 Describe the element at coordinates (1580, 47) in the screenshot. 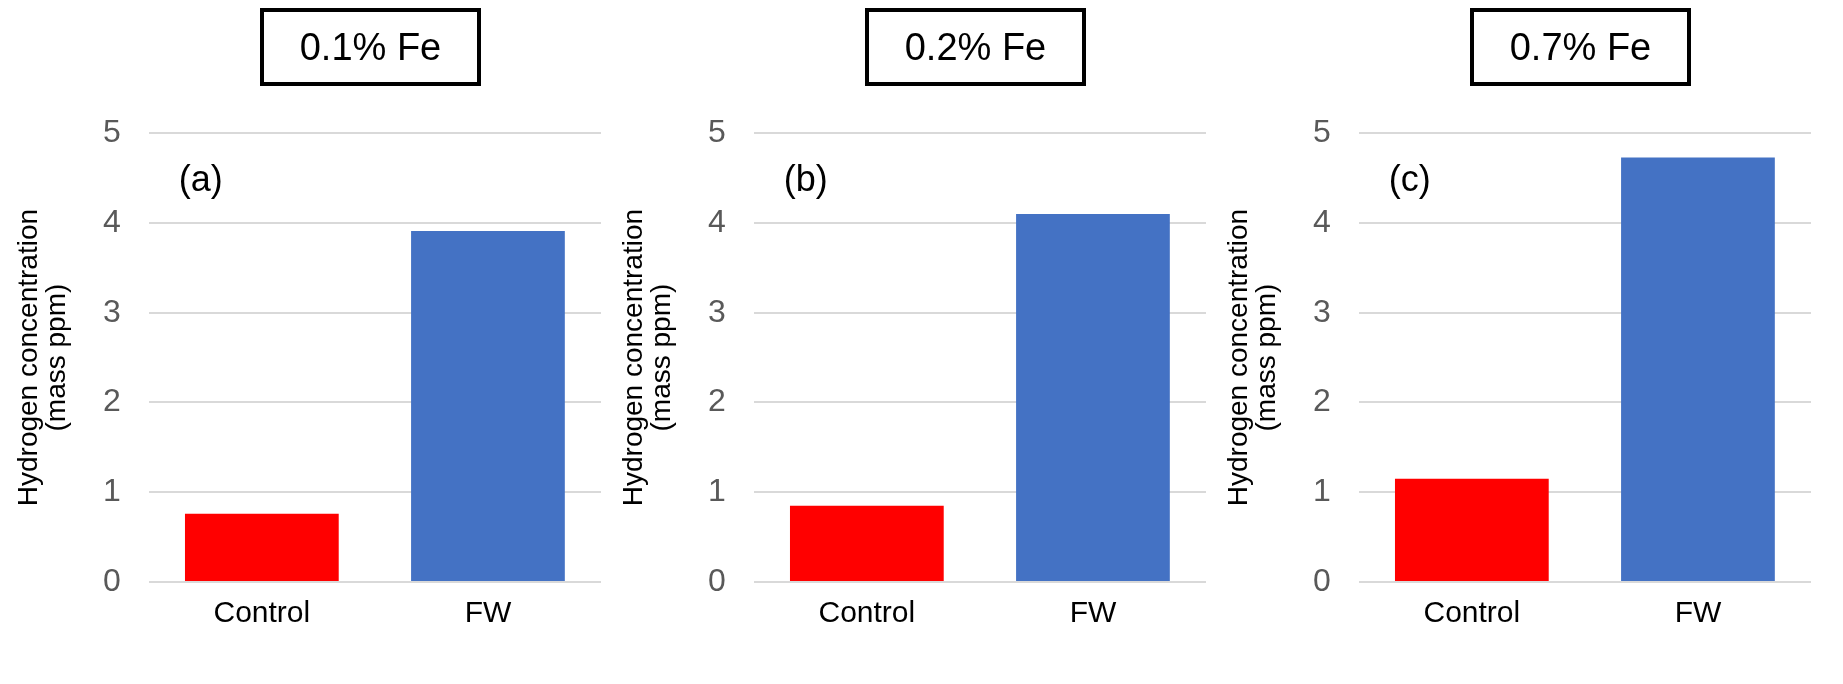

I see `chart-title: 0.7% Fe` at that location.